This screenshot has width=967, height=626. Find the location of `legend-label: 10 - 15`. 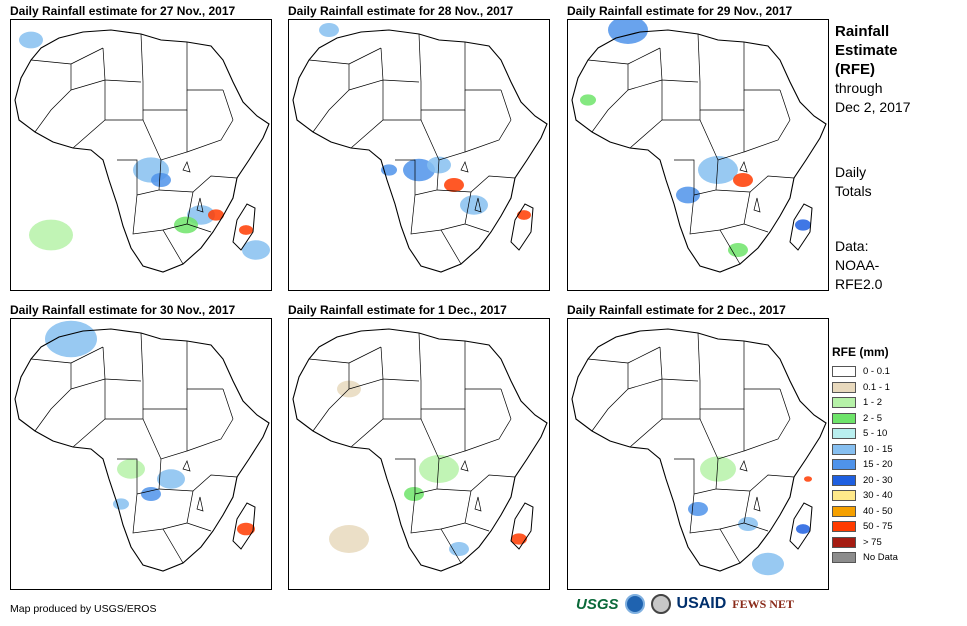

legend-label: 10 - 15 is located at coordinates (878, 449).